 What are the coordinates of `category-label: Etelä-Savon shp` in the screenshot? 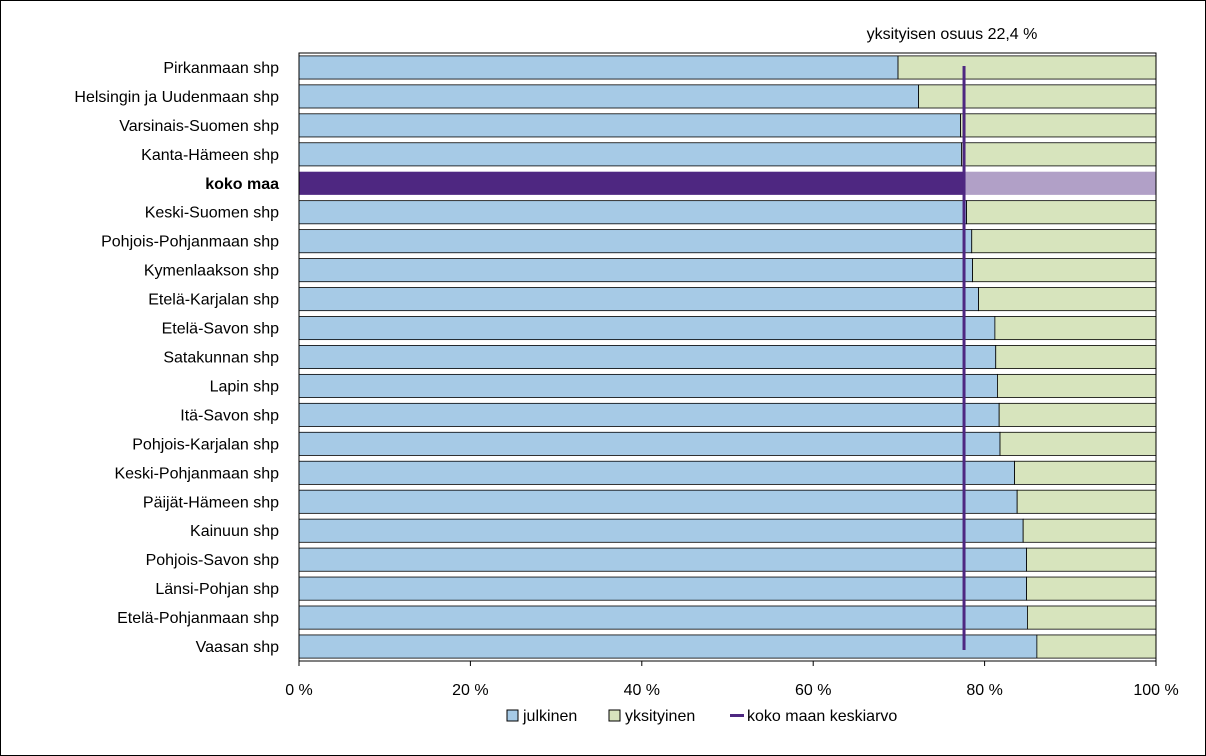 It's located at (221, 329).